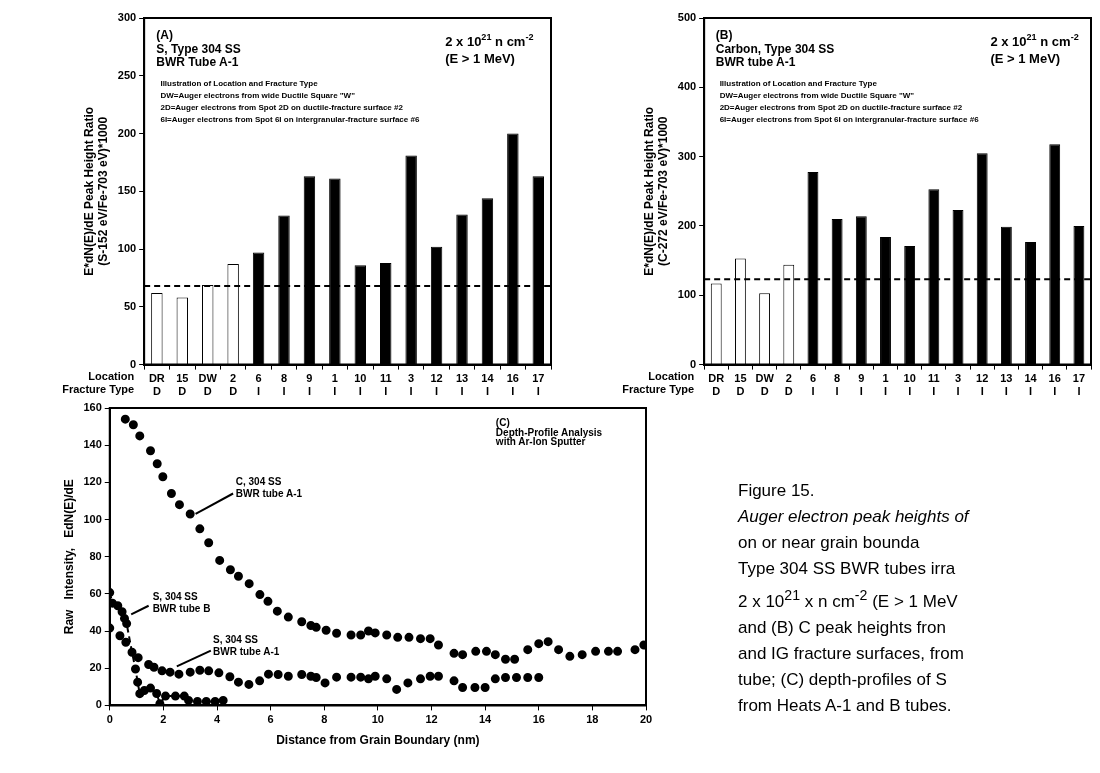 The image size is (1100, 773). What do you see at coordinates (217, 719) in the screenshot?
I see `x-tick-label: 4` at bounding box center [217, 719].